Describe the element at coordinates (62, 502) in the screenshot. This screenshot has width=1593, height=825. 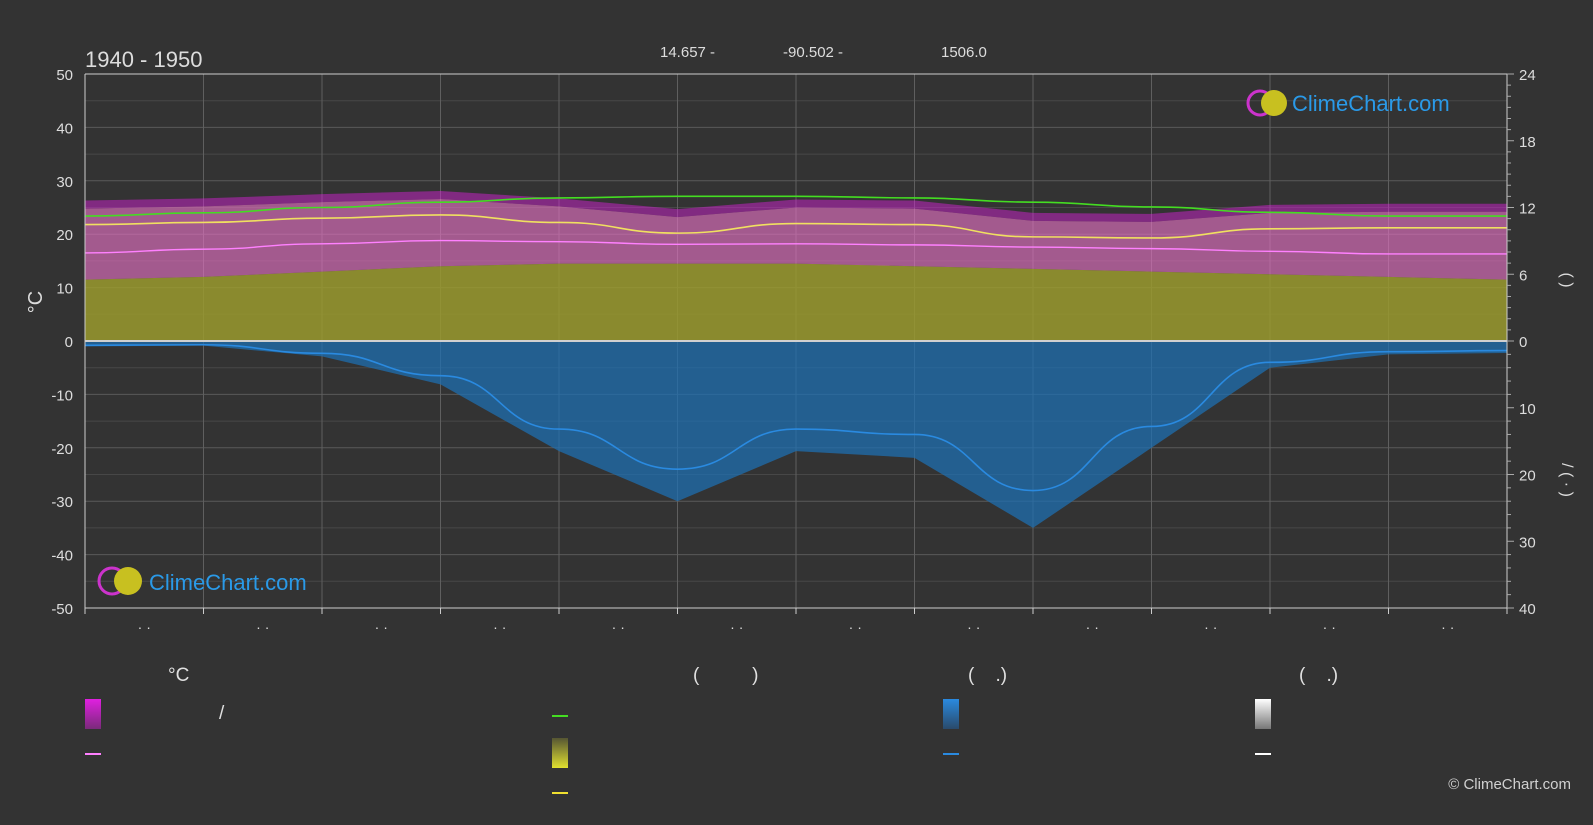
I see `left-tick-label: -30` at that location.